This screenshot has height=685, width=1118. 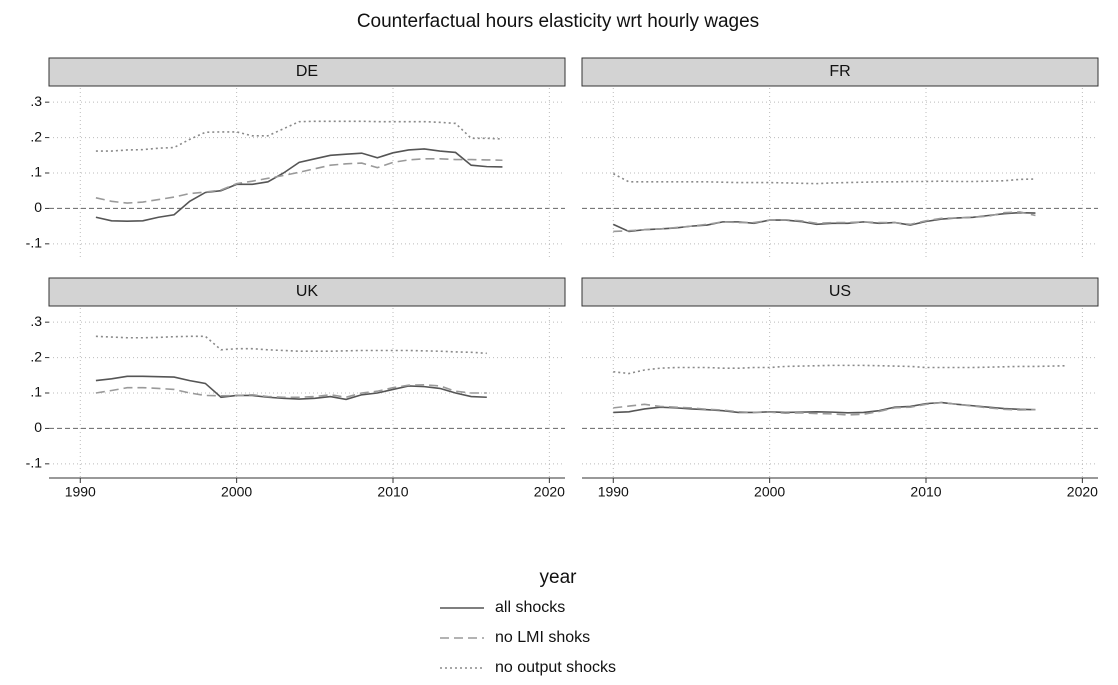 I want to click on panel-title: FR, so click(x=839, y=71).